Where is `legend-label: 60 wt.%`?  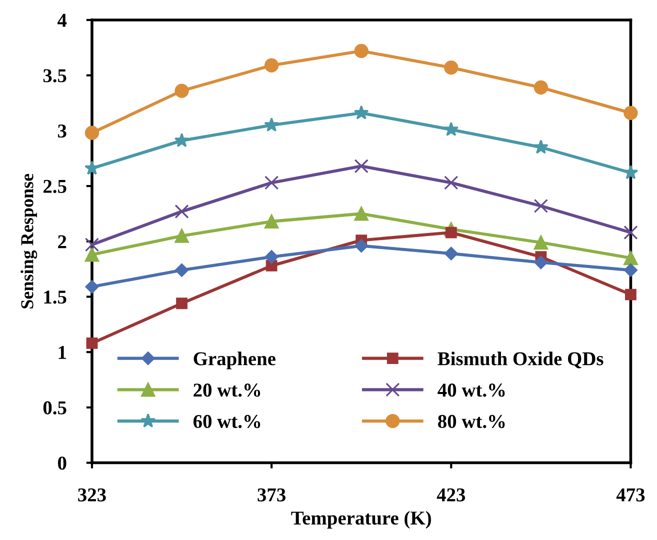 legend-label: 60 wt.% is located at coordinates (226, 421).